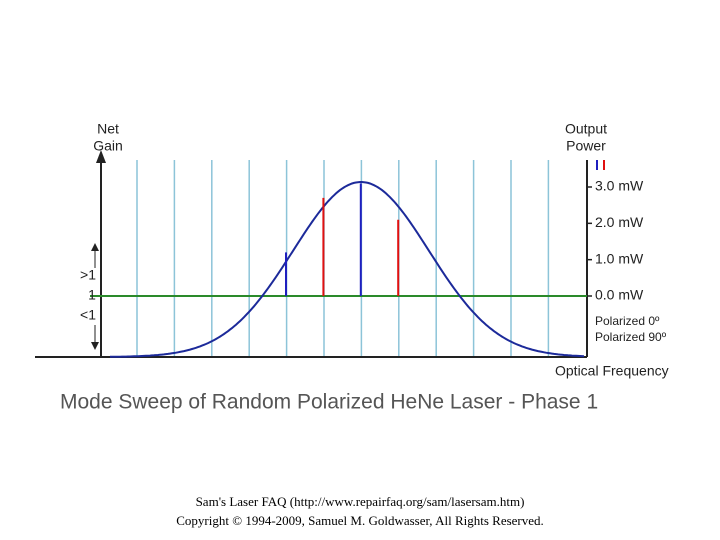  I want to click on left-axis-arrow, so click(101, 156).